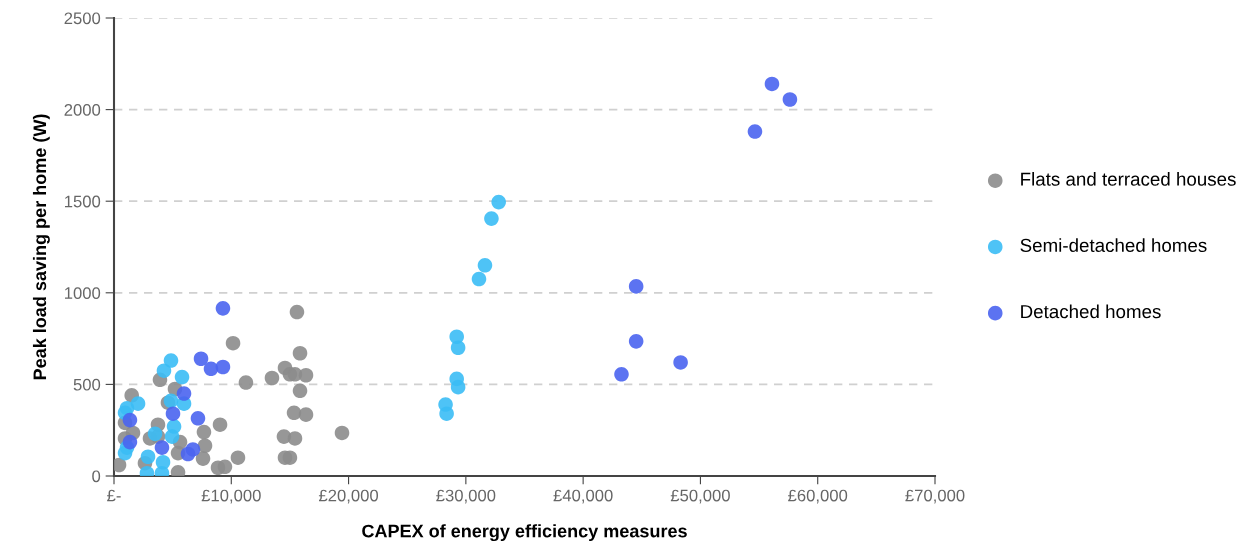 The image size is (1247, 552). I want to click on x-tick-label: £20,000, so click(348, 496).